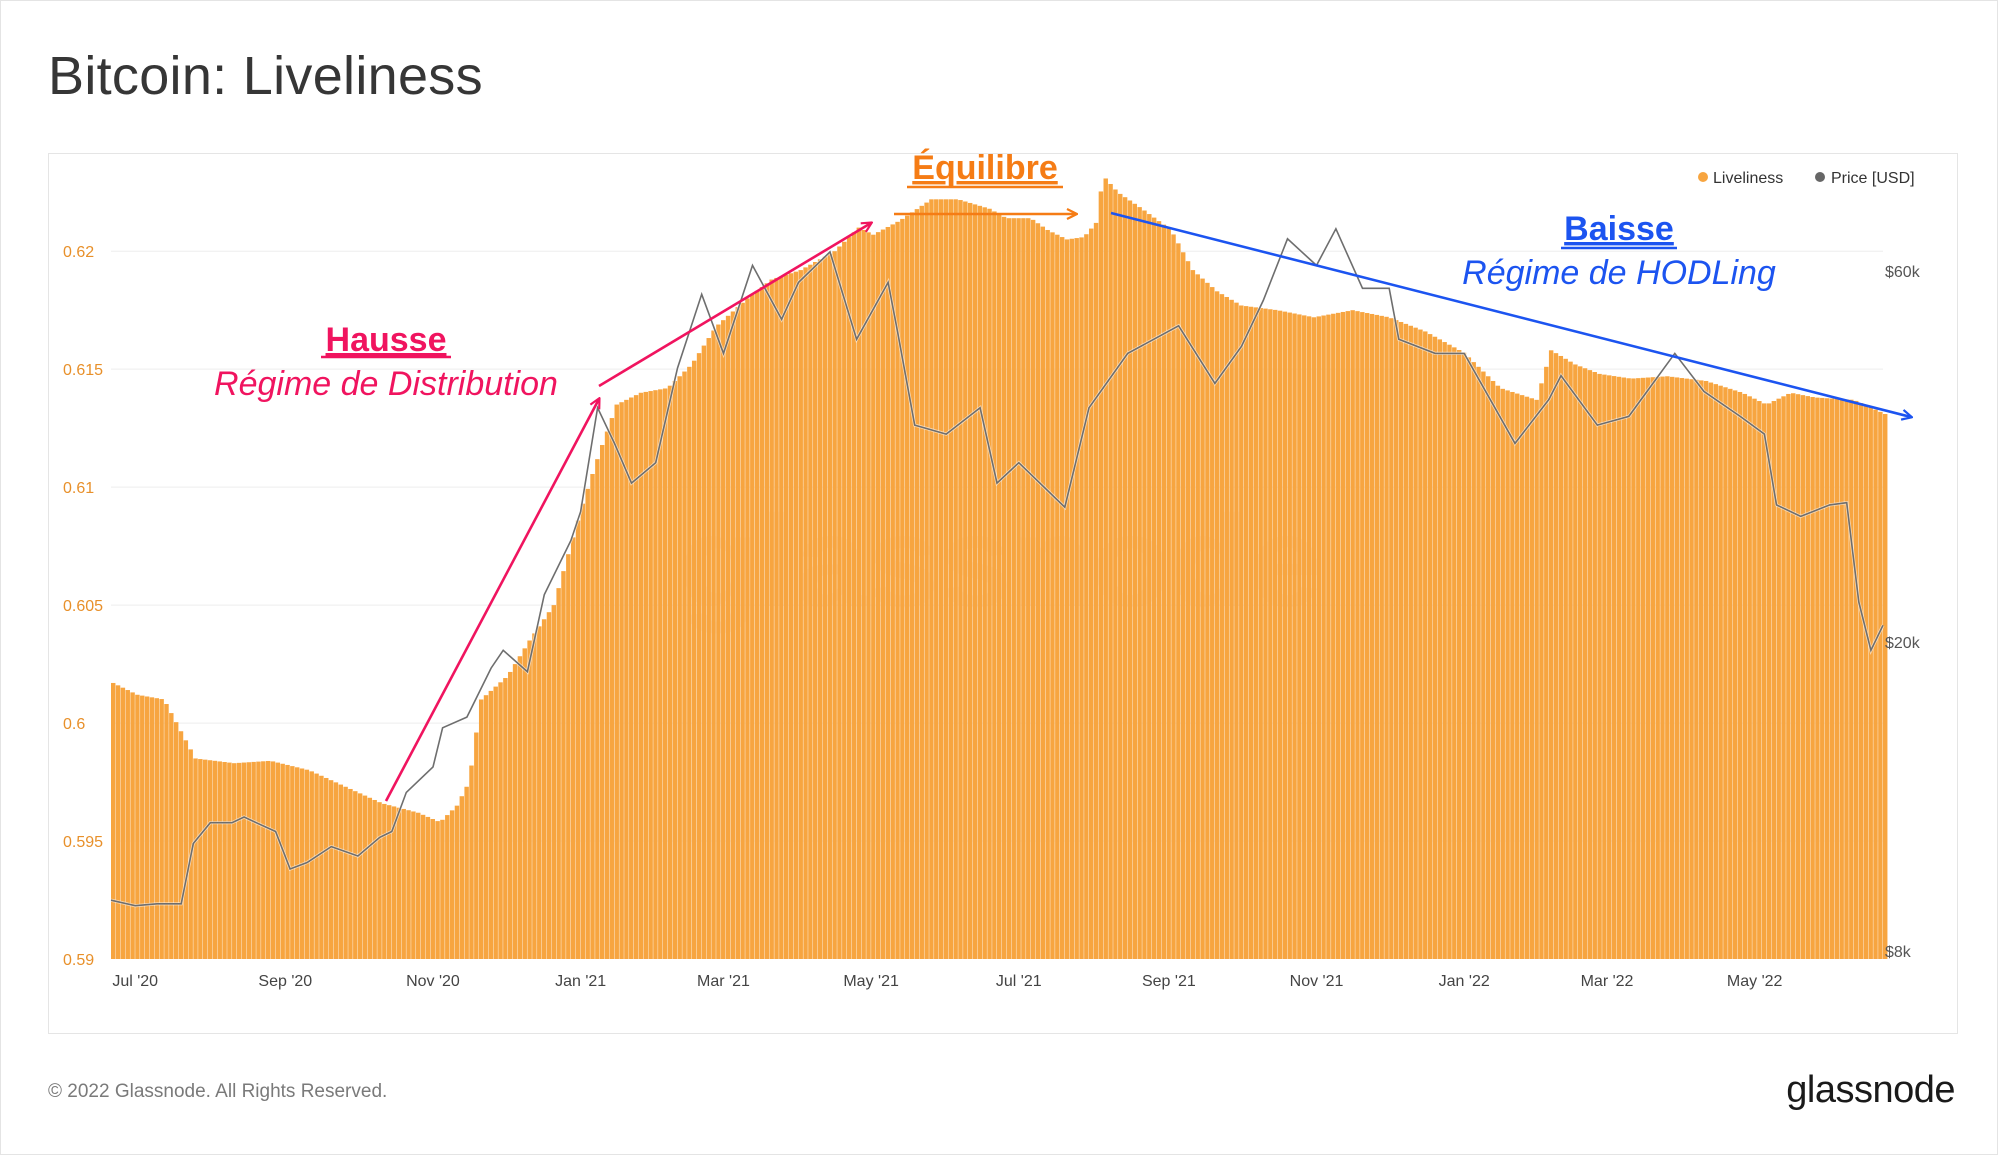  Describe the element at coordinates (1619, 273) in the screenshot. I see `baisse-subtitle: Régime de HODLing` at that location.